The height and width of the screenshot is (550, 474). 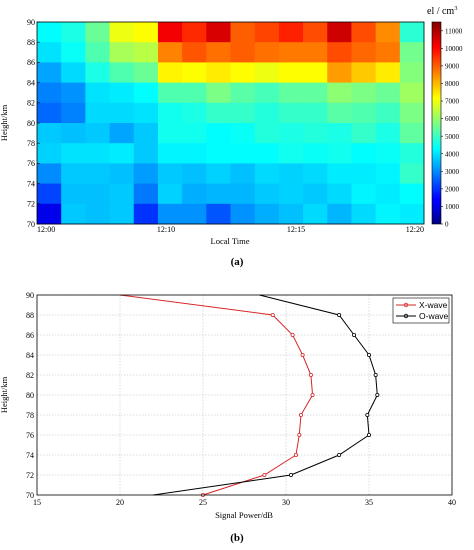 What do you see at coordinates (120, 502) in the screenshot?
I see `line-plot-x-tick-label: 20` at bounding box center [120, 502].